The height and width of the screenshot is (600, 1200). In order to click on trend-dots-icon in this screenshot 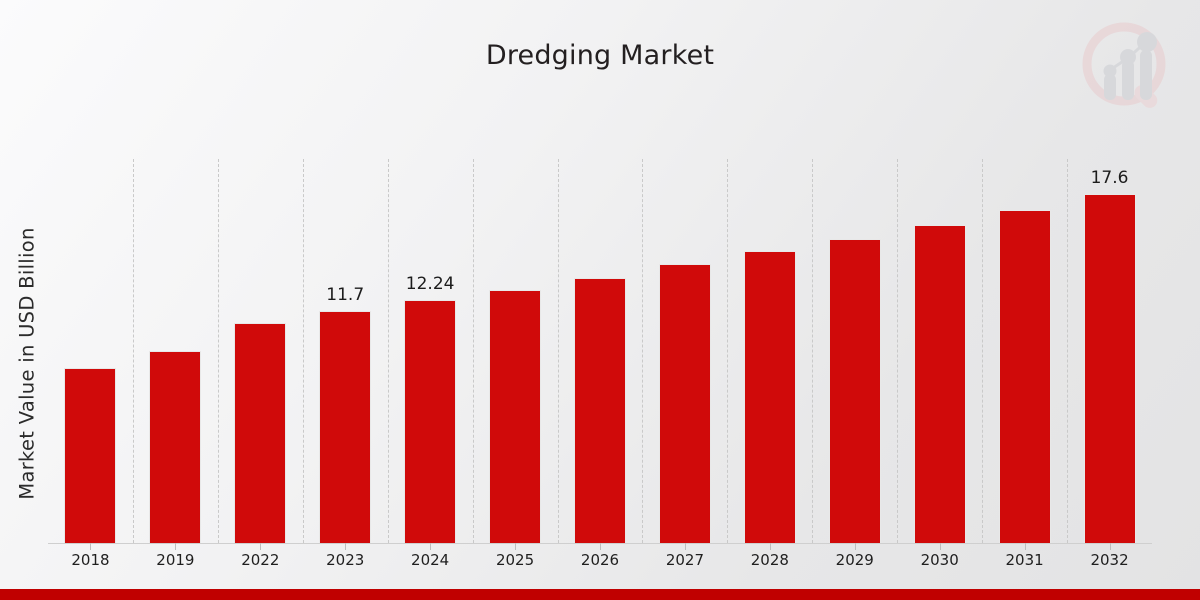, I will do `click(1130, 55)`.